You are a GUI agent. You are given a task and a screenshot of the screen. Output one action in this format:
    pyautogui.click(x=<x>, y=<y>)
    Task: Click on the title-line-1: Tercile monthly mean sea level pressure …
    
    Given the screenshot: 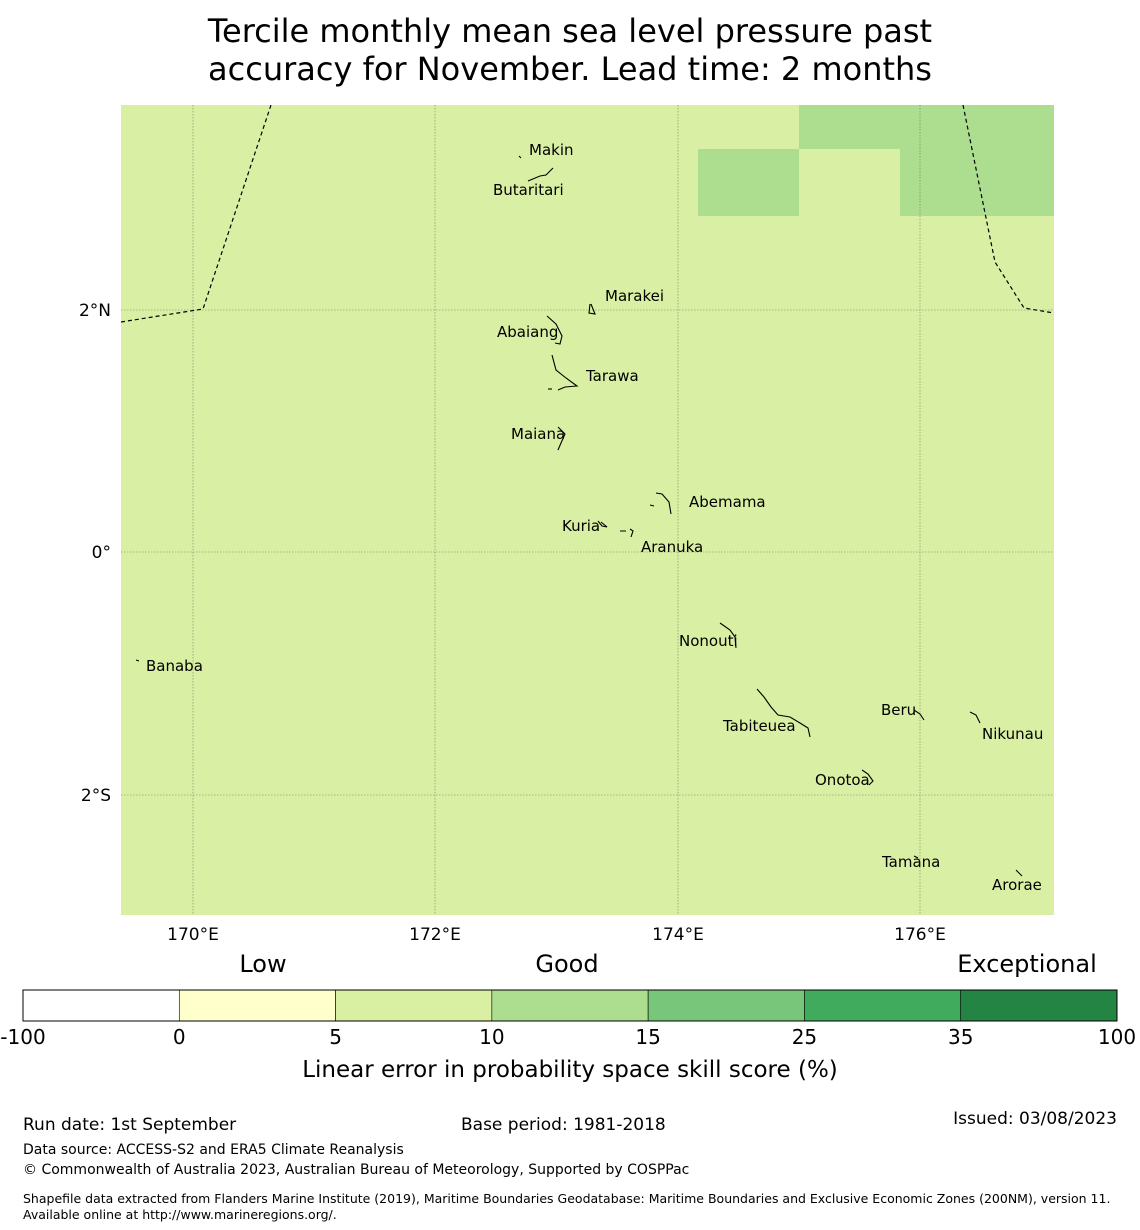 What is the action you would take?
    pyautogui.click(x=570, y=31)
    